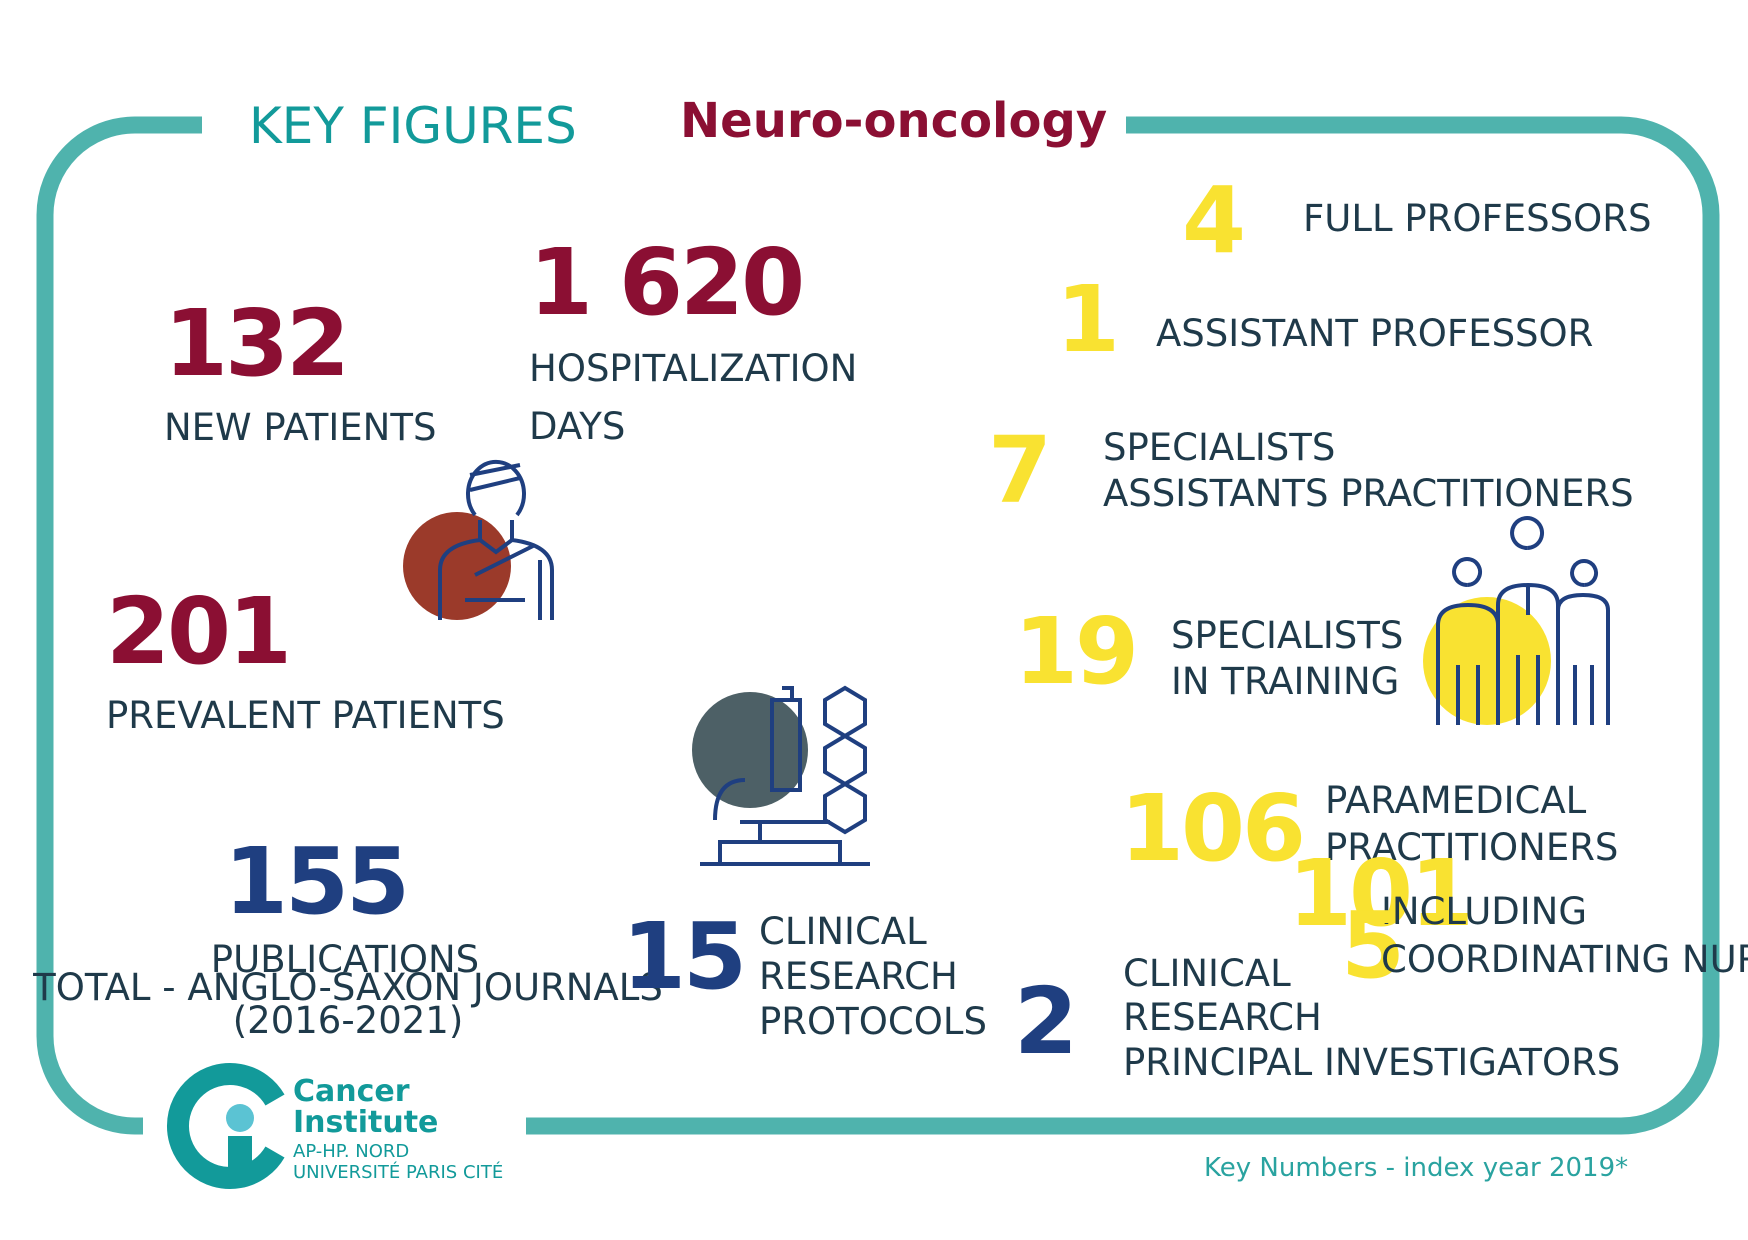 This screenshot has height=1240, width=1748. I want to click on stat-label: COORDINATING NURSES, so click(1564, 959).